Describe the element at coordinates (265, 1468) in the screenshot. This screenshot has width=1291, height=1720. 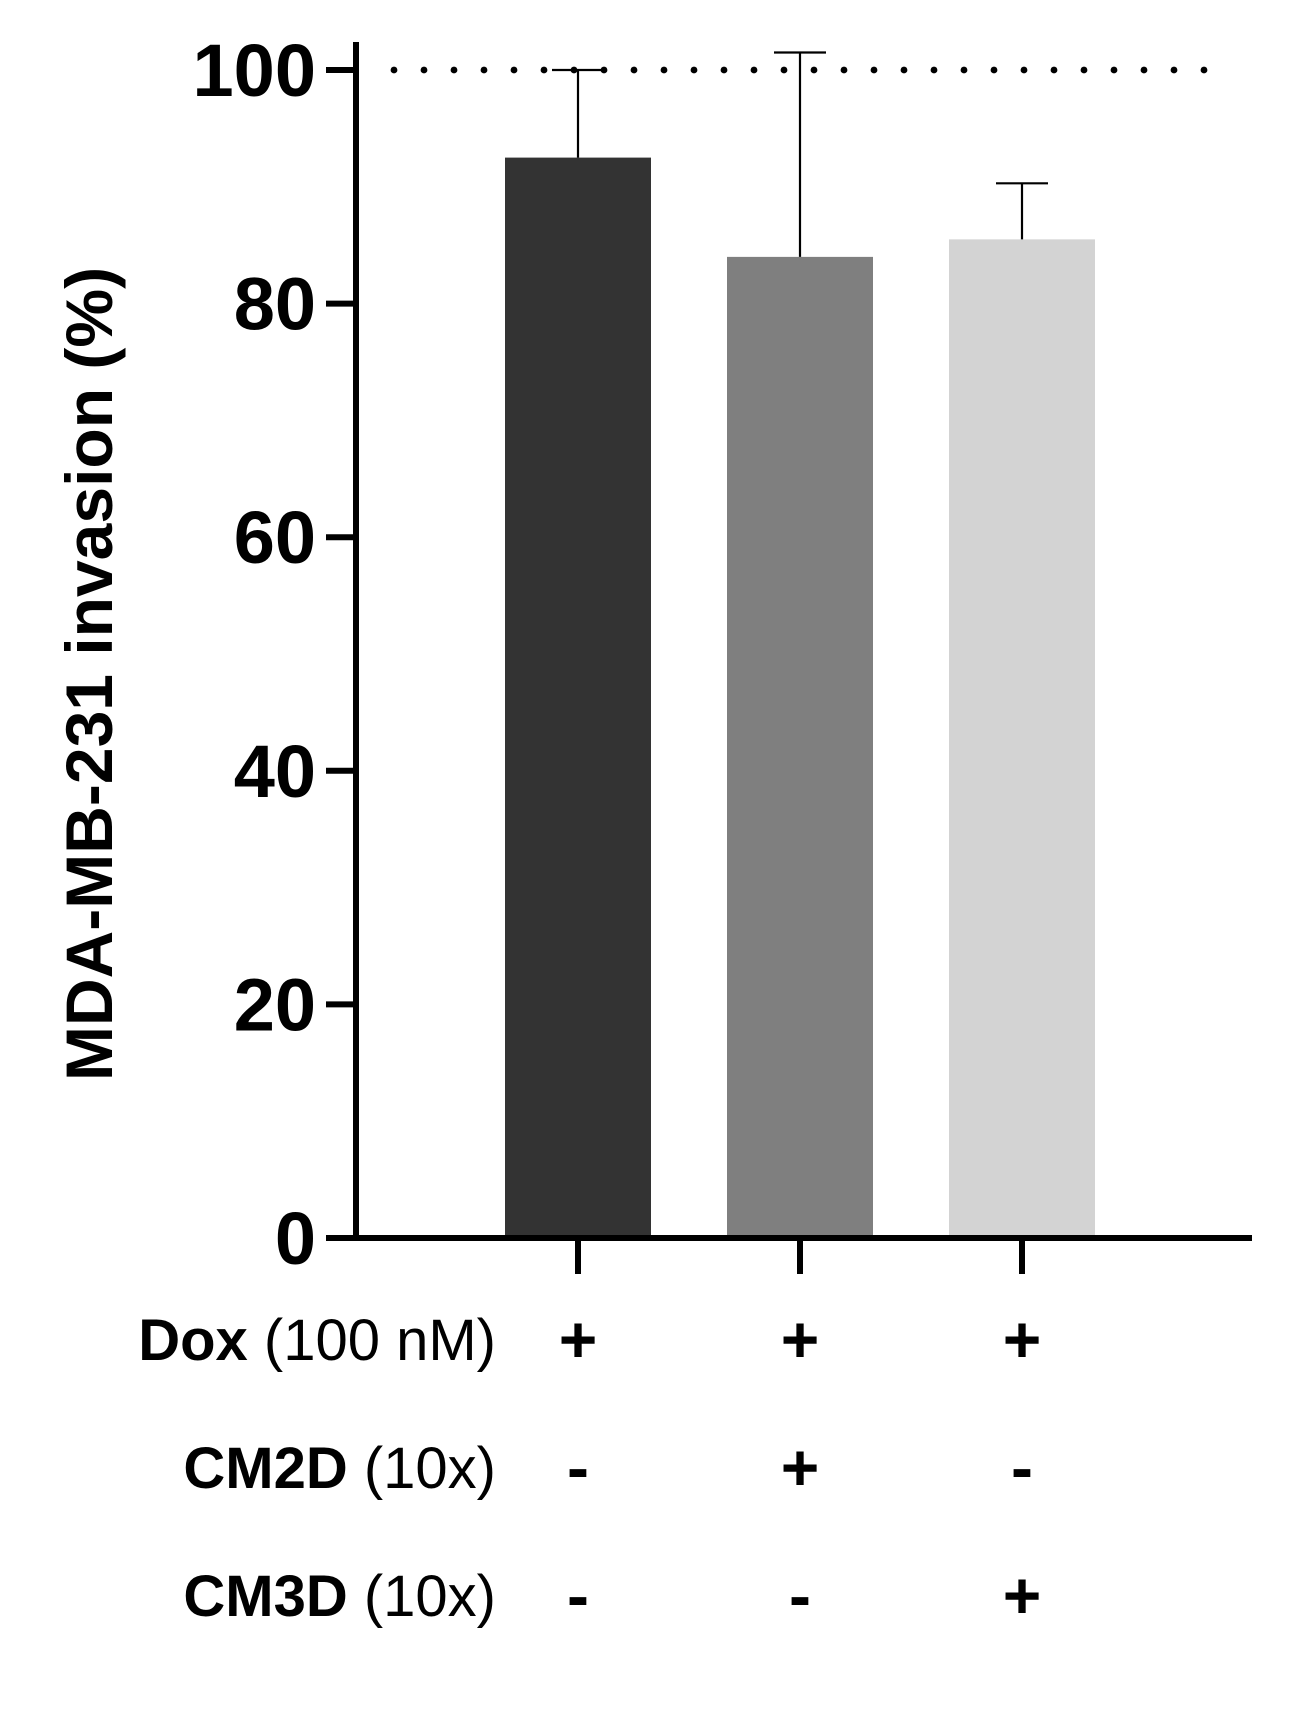
I see `condition-name: CM2D` at that location.